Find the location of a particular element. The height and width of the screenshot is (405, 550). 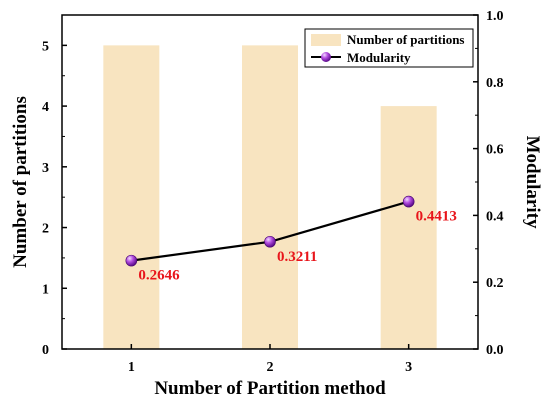

x-tick-label: 1 is located at coordinates (131, 367).